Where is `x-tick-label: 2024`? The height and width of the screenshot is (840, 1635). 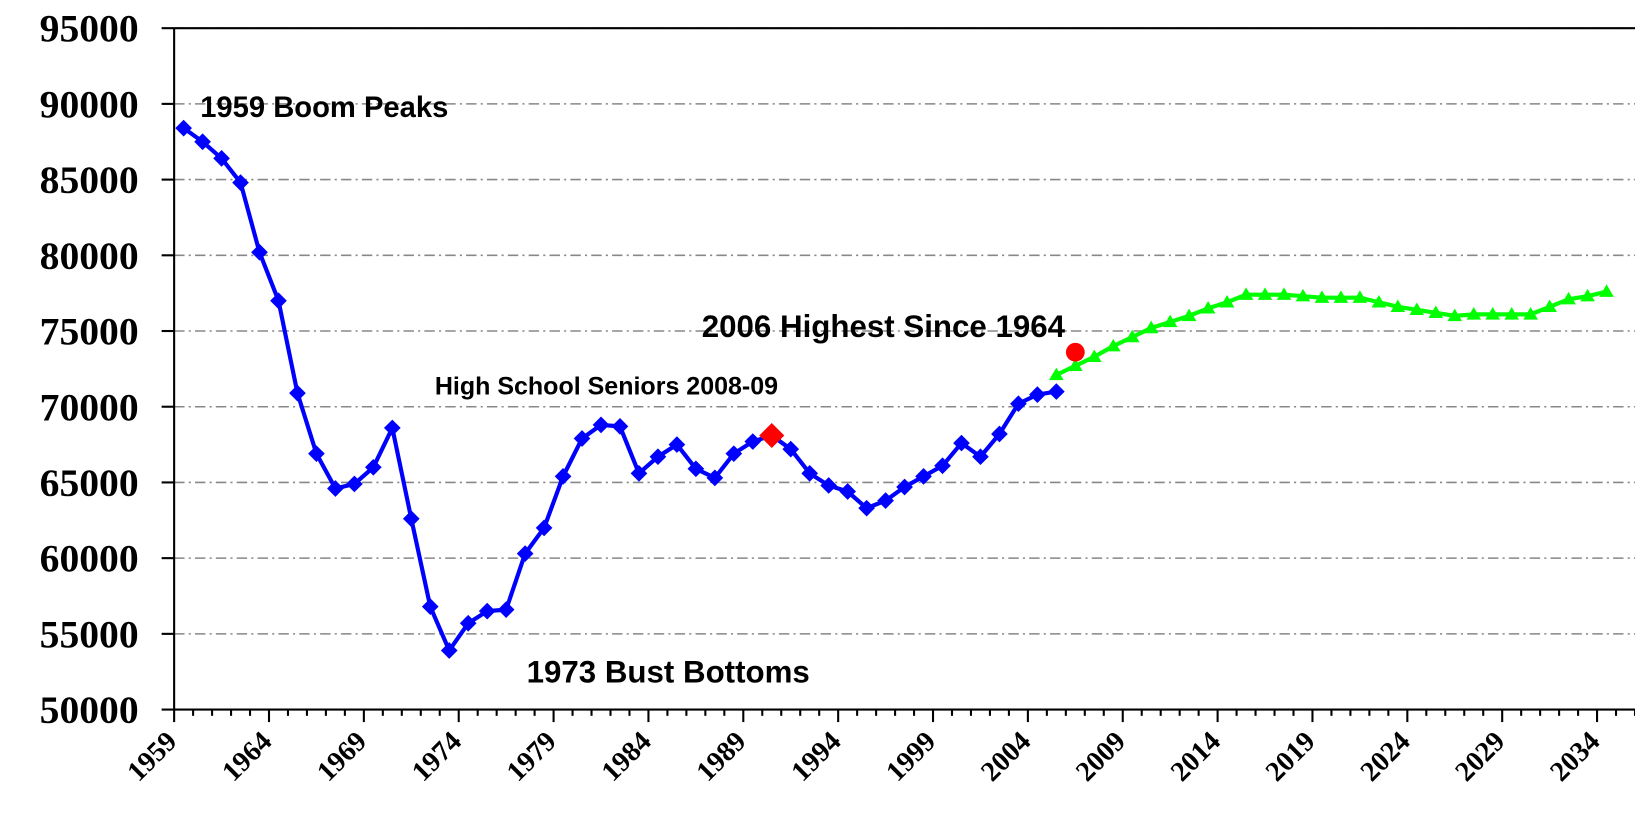
x-tick-label: 2024 is located at coordinates (1386, 757).